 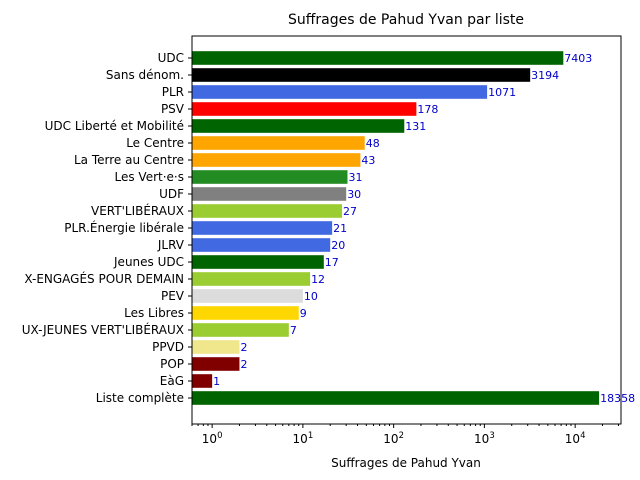 I want to click on value-label: 7, so click(x=293, y=330).